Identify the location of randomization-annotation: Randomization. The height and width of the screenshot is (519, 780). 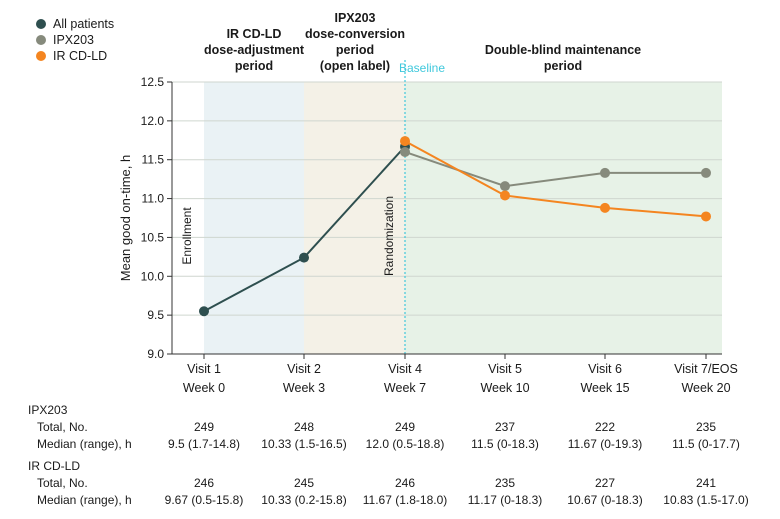
(389, 236).